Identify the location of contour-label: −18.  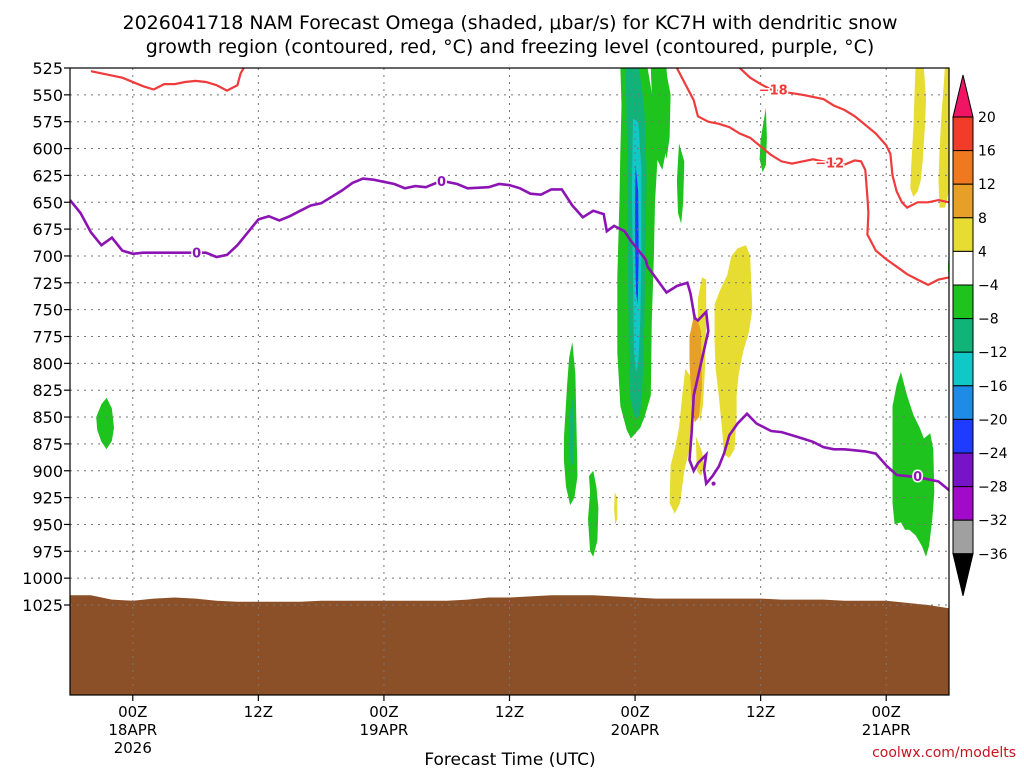
(773, 90).